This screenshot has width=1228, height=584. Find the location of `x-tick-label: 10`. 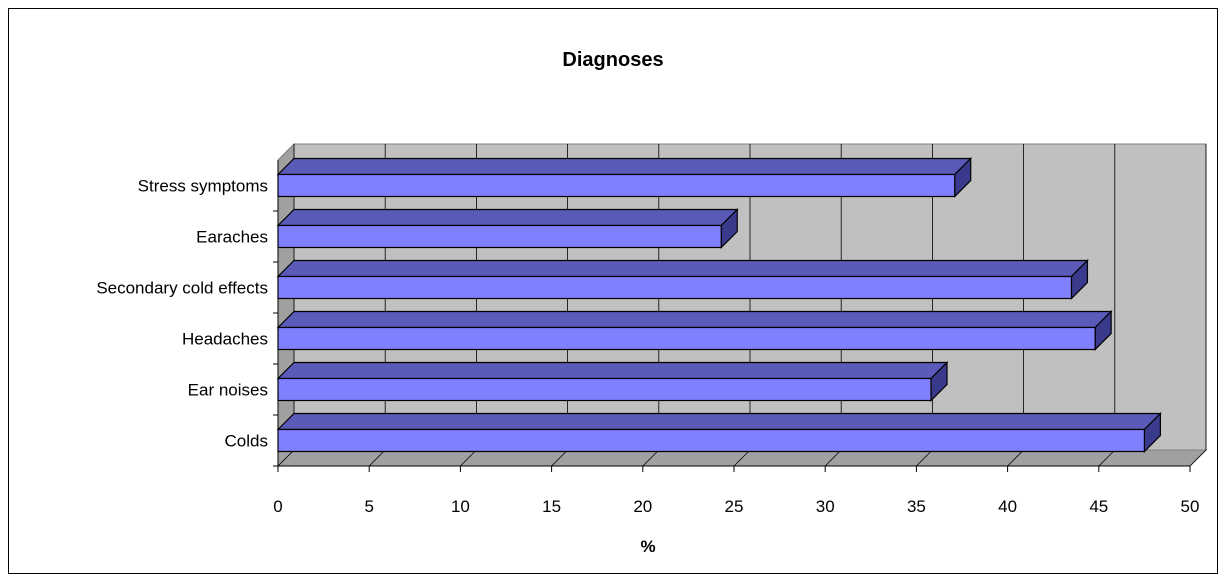

x-tick-label: 10 is located at coordinates (460, 506).